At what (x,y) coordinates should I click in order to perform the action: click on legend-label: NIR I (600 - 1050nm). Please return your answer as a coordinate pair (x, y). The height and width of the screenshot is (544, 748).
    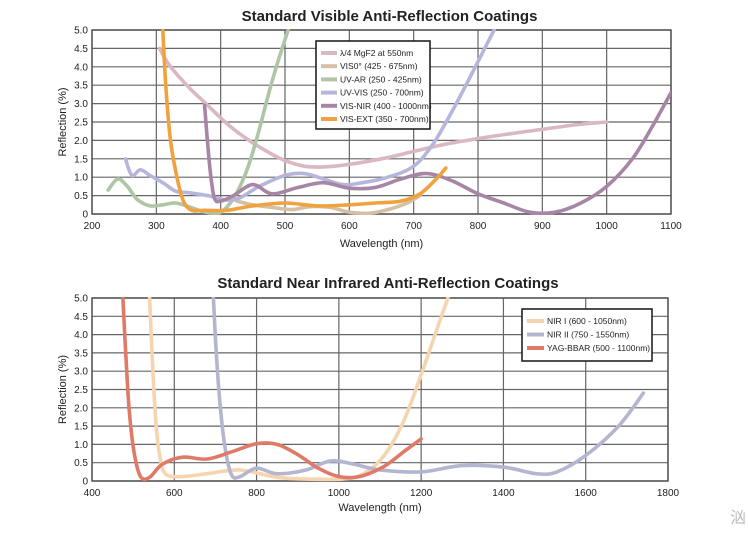
    Looking at the image, I should click on (587, 321).